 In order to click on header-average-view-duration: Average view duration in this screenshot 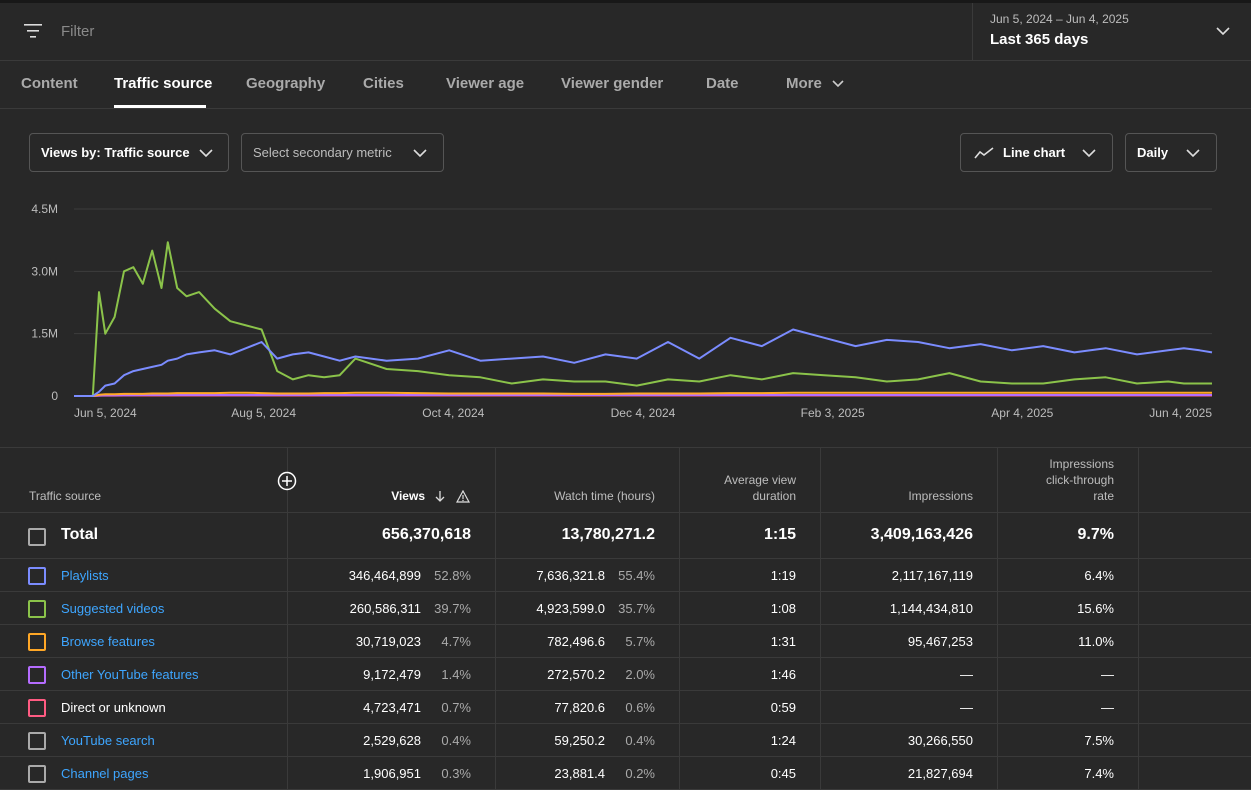, I will do `click(760, 488)`.